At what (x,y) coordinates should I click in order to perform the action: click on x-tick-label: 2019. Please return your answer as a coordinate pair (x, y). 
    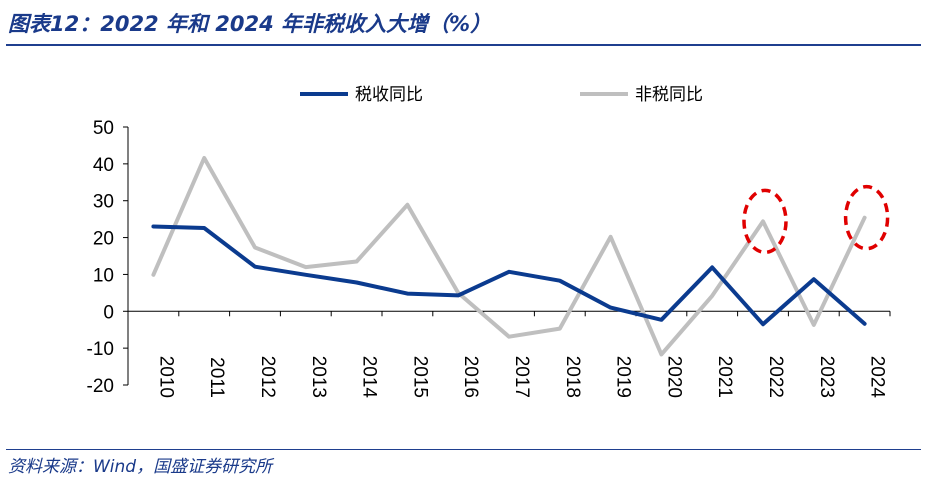
    Looking at the image, I should click on (623, 377).